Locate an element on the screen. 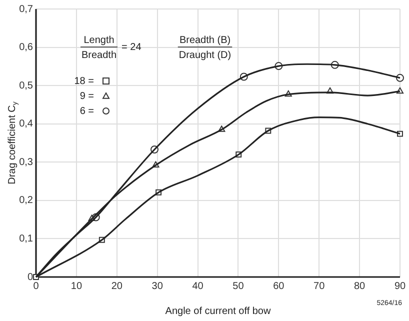 Image resolution: width=409 pixels, height=321 pixels. x-tick-label: 30 is located at coordinates (158, 286).